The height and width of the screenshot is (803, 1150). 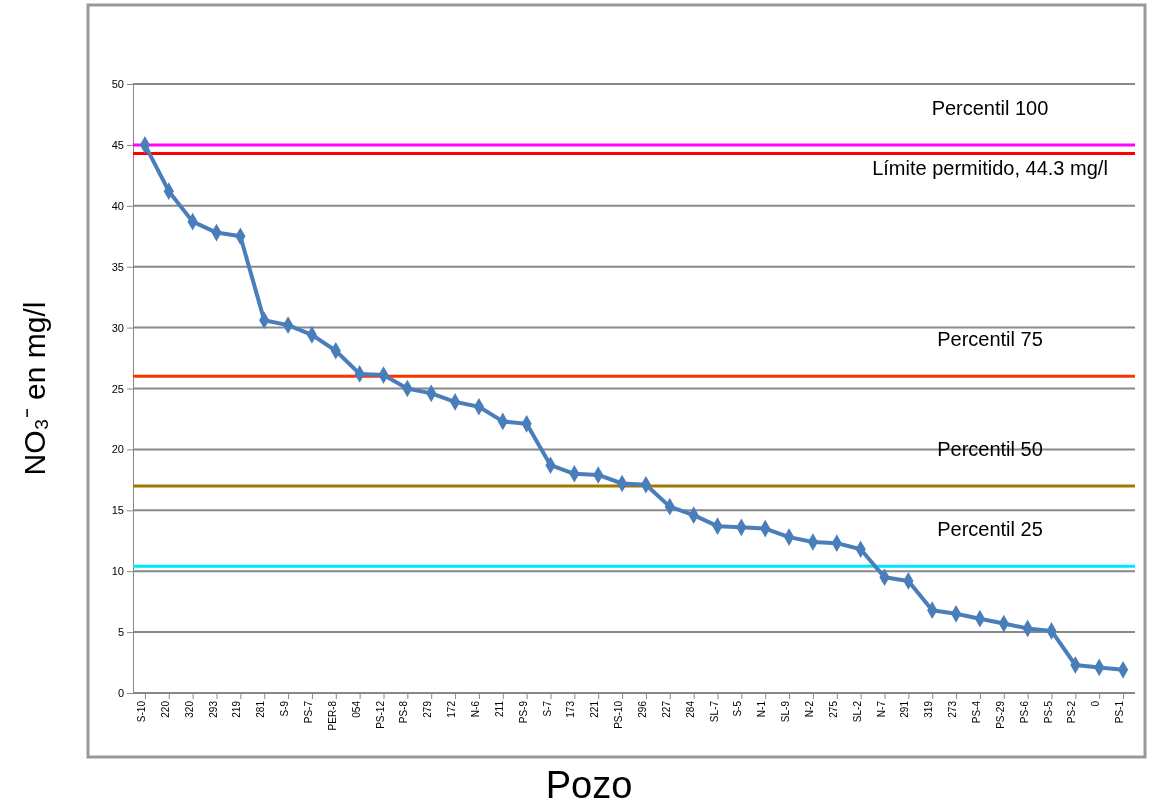 I want to click on x-tick-label: S-5, so click(x=738, y=708).